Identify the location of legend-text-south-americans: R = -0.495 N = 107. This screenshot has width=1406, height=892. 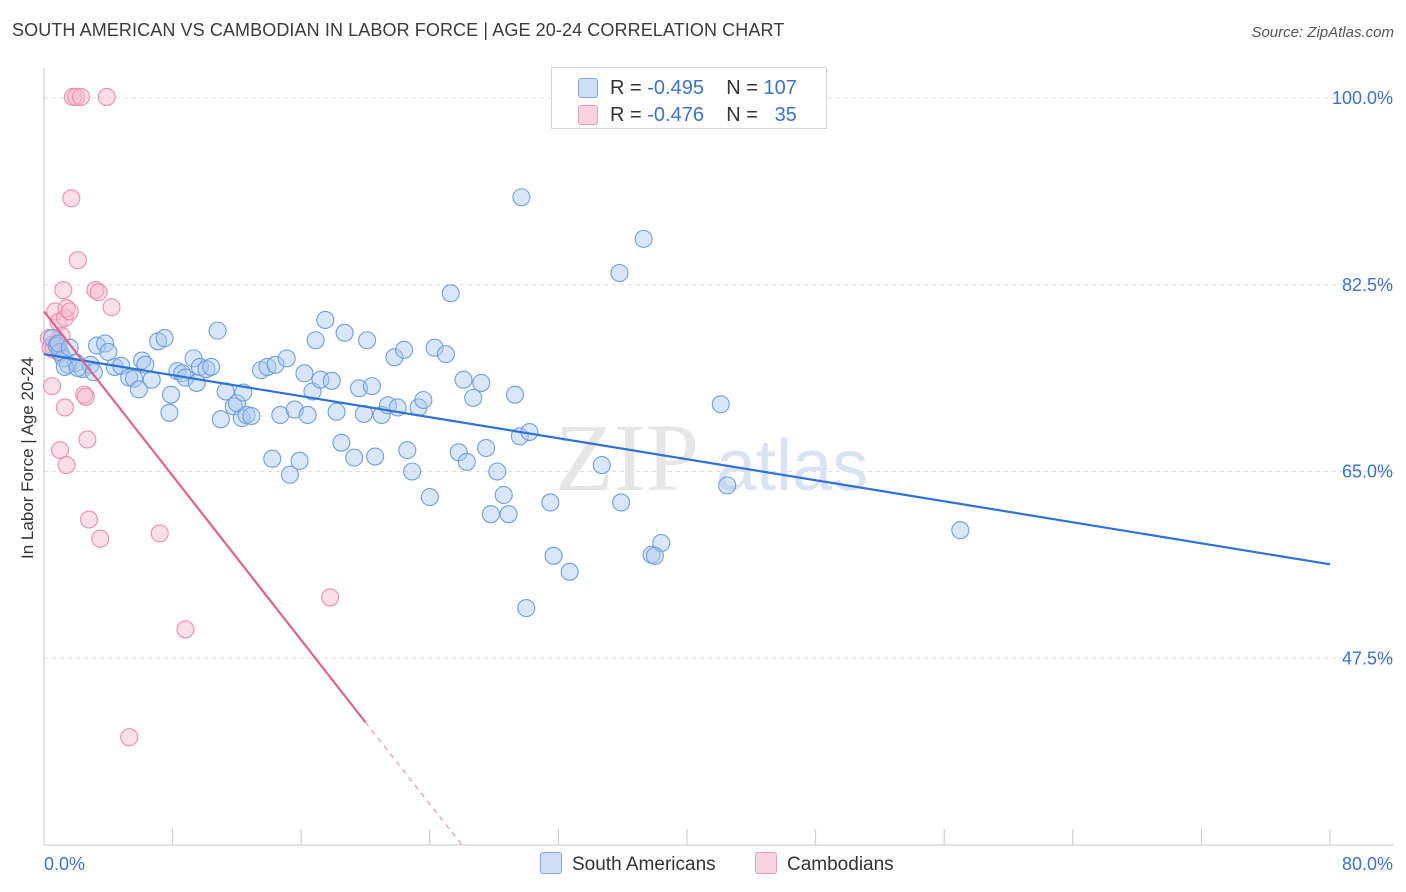
(703, 88).